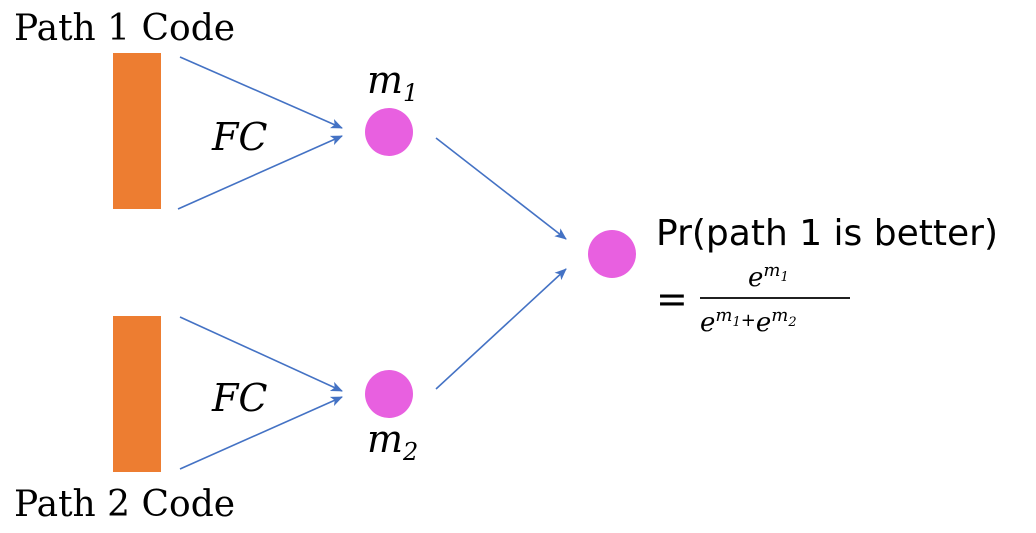 The height and width of the screenshot is (533, 1036). I want to click on m2-to-output-arrow, so click(501, 329).